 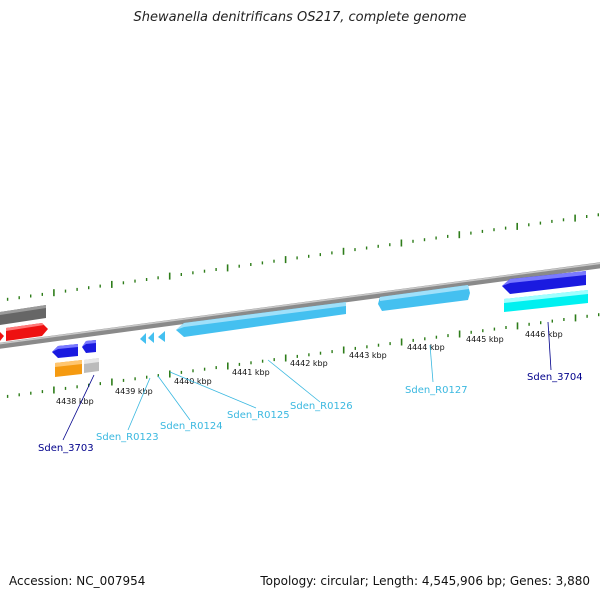 I want to click on red-gene-fragment, so click(x=2, y=336).